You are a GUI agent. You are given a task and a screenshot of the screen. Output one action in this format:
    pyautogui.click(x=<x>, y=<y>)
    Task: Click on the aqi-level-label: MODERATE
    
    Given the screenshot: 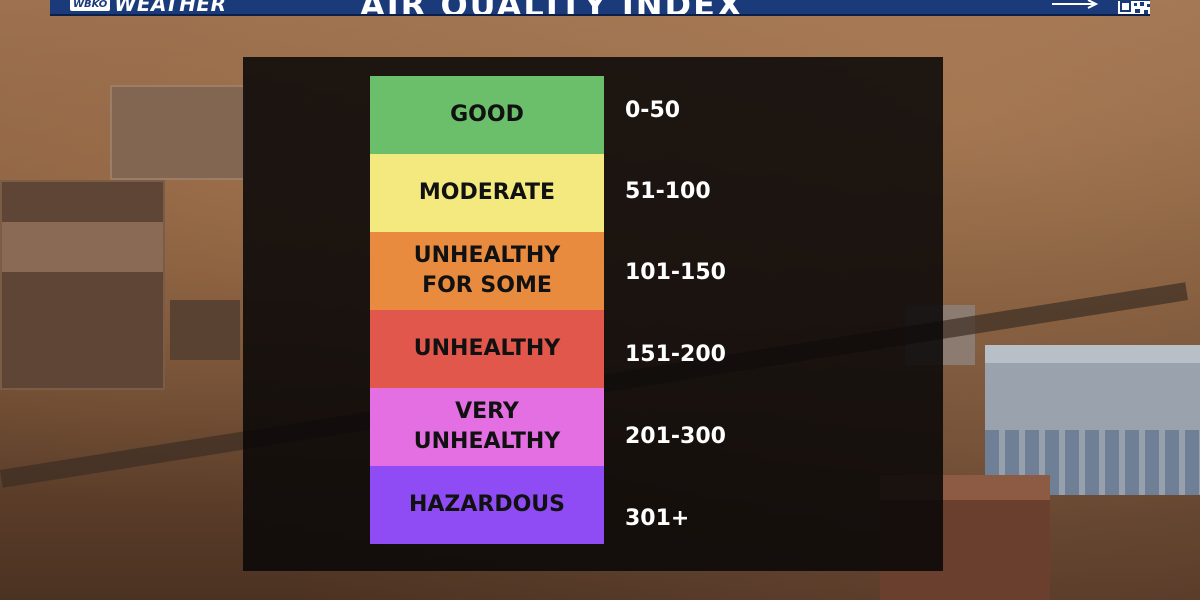 What is the action you would take?
    pyautogui.click(x=487, y=192)
    